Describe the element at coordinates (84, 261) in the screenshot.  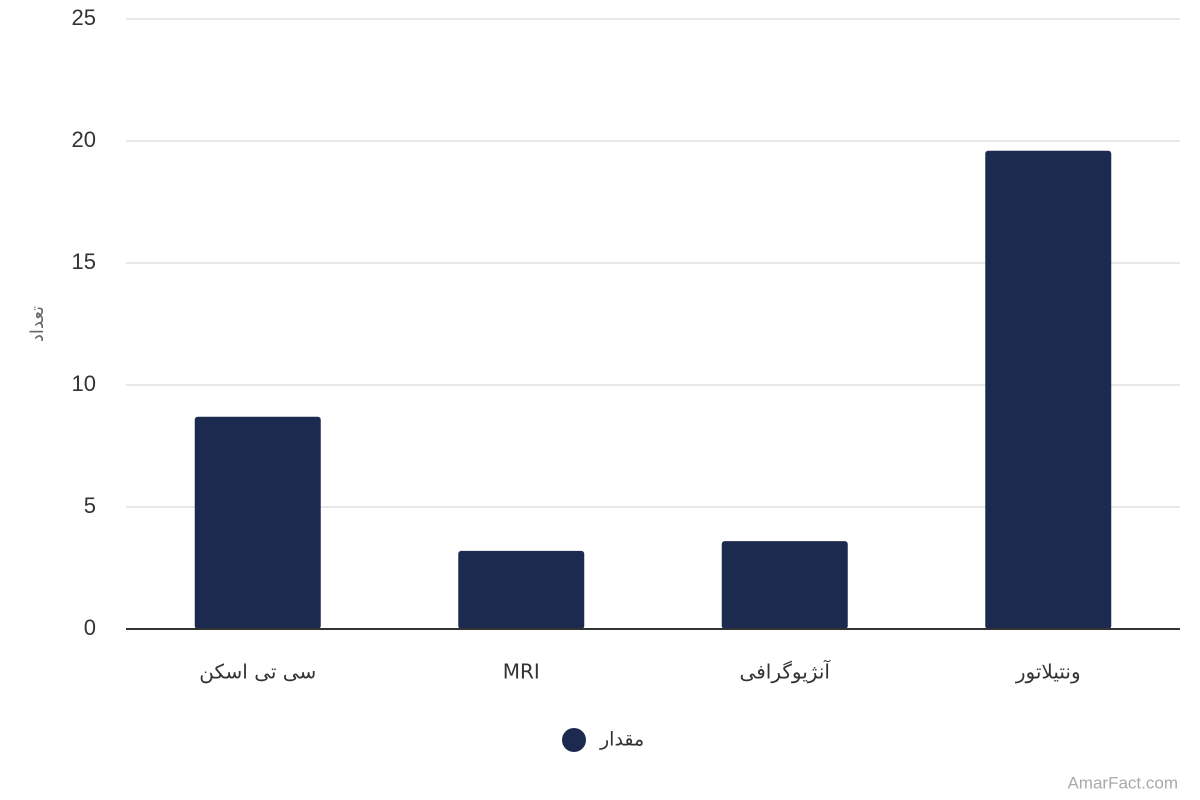
I see `y-tick-label: 15` at that location.